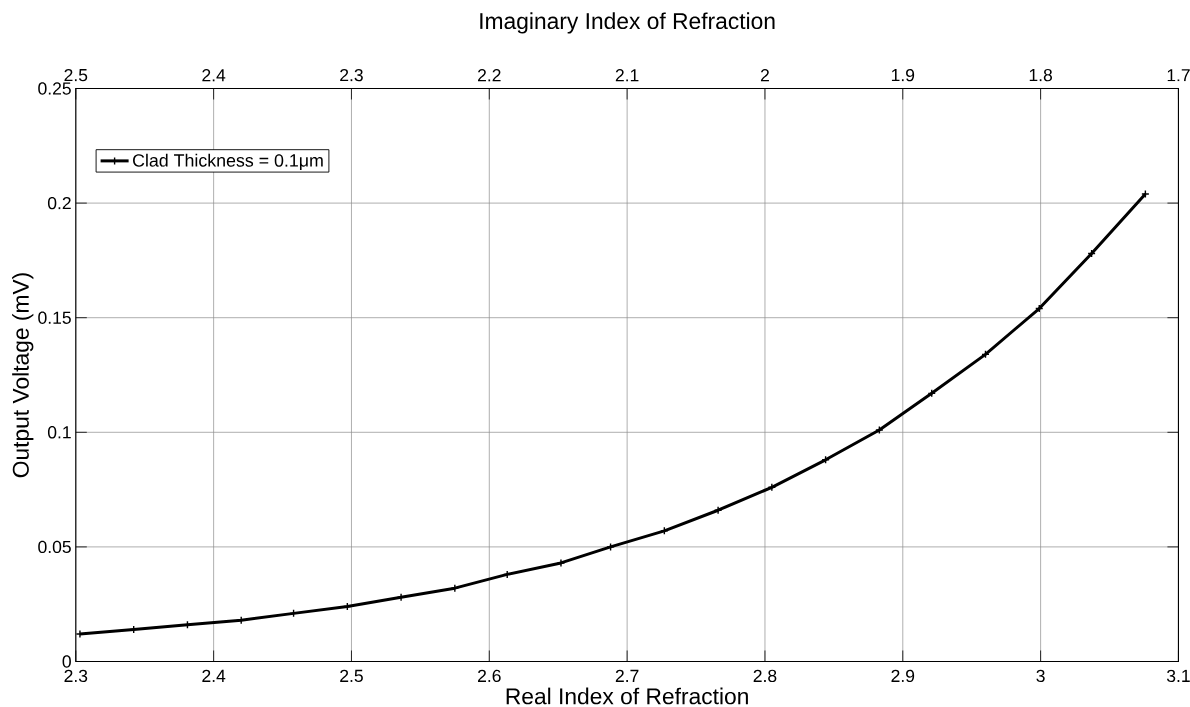 The image size is (1190, 707). What do you see at coordinates (54, 547) in the screenshot?
I see `y-tick-label: 0.05` at bounding box center [54, 547].